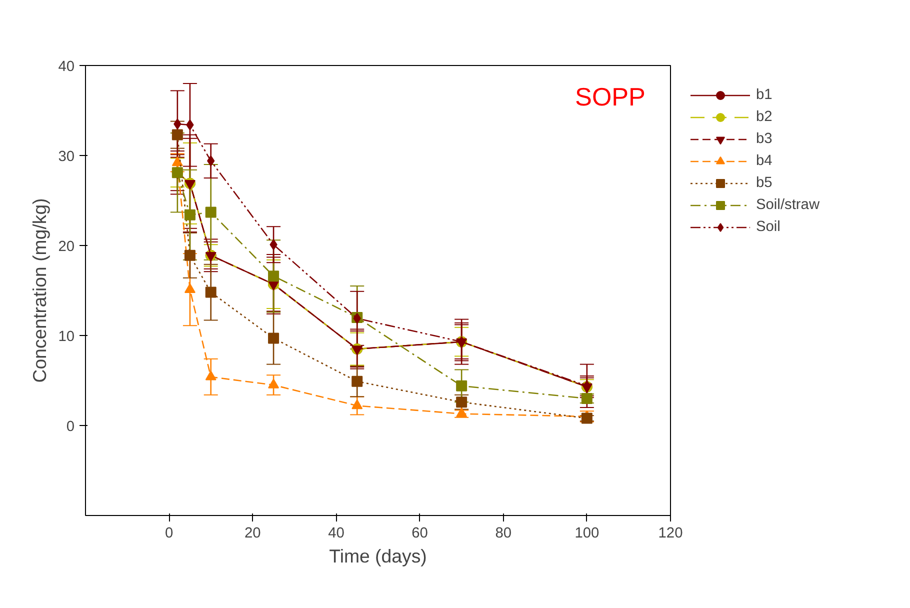 Image resolution: width=910 pixels, height=608 pixels. I want to click on x-tick-label: 0, so click(169, 534).